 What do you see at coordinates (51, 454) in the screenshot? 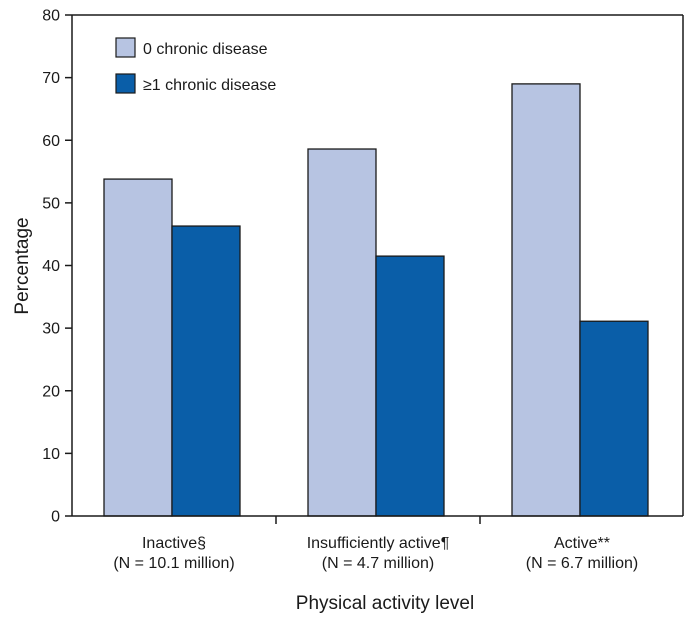
I see `y-tick-label: 10` at bounding box center [51, 454].